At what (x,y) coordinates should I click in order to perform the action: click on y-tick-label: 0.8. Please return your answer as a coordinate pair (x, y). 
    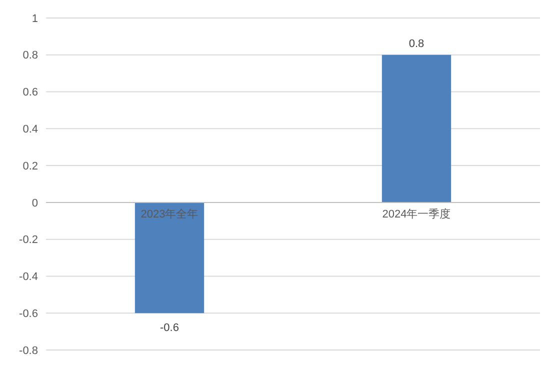
    Looking at the image, I should click on (30, 56).